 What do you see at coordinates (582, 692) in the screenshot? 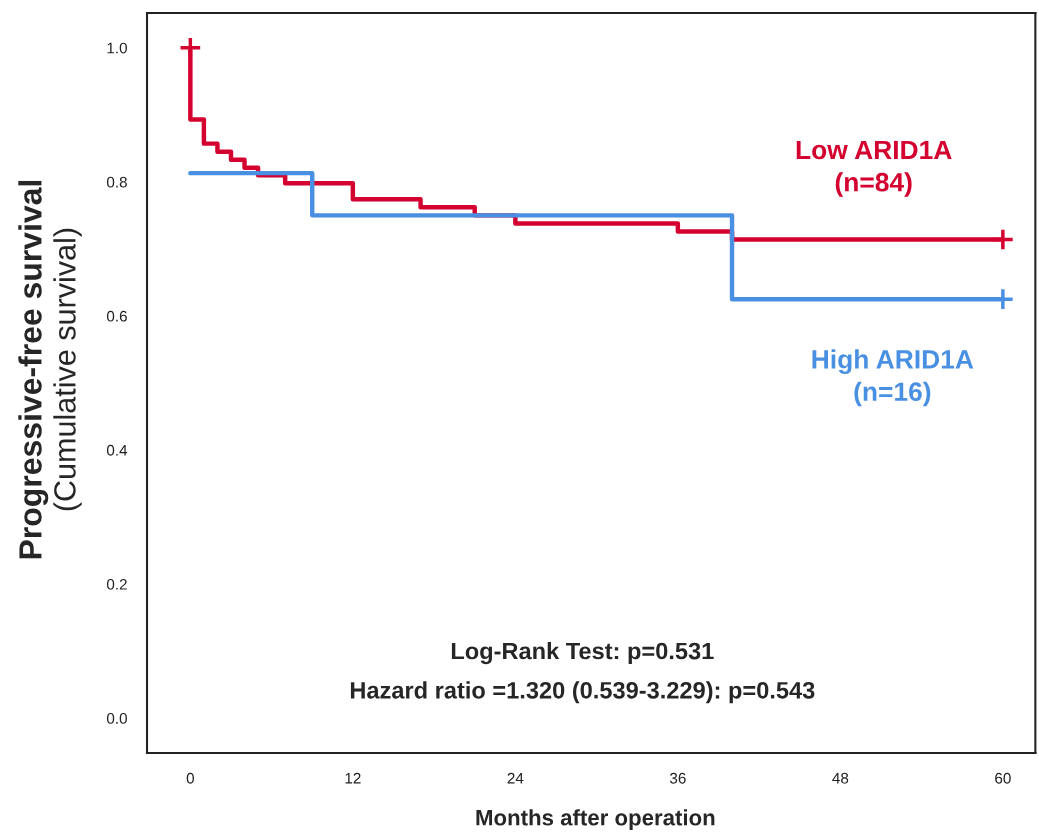
I see `annotation: Hazard ratio =1.320 (0.539-3.229): p=0.543` at bounding box center [582, 692].